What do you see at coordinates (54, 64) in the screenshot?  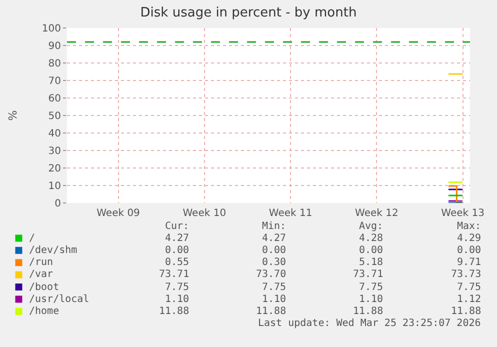 I see `y-tick-label: 80` at bounding box center [54, 64].